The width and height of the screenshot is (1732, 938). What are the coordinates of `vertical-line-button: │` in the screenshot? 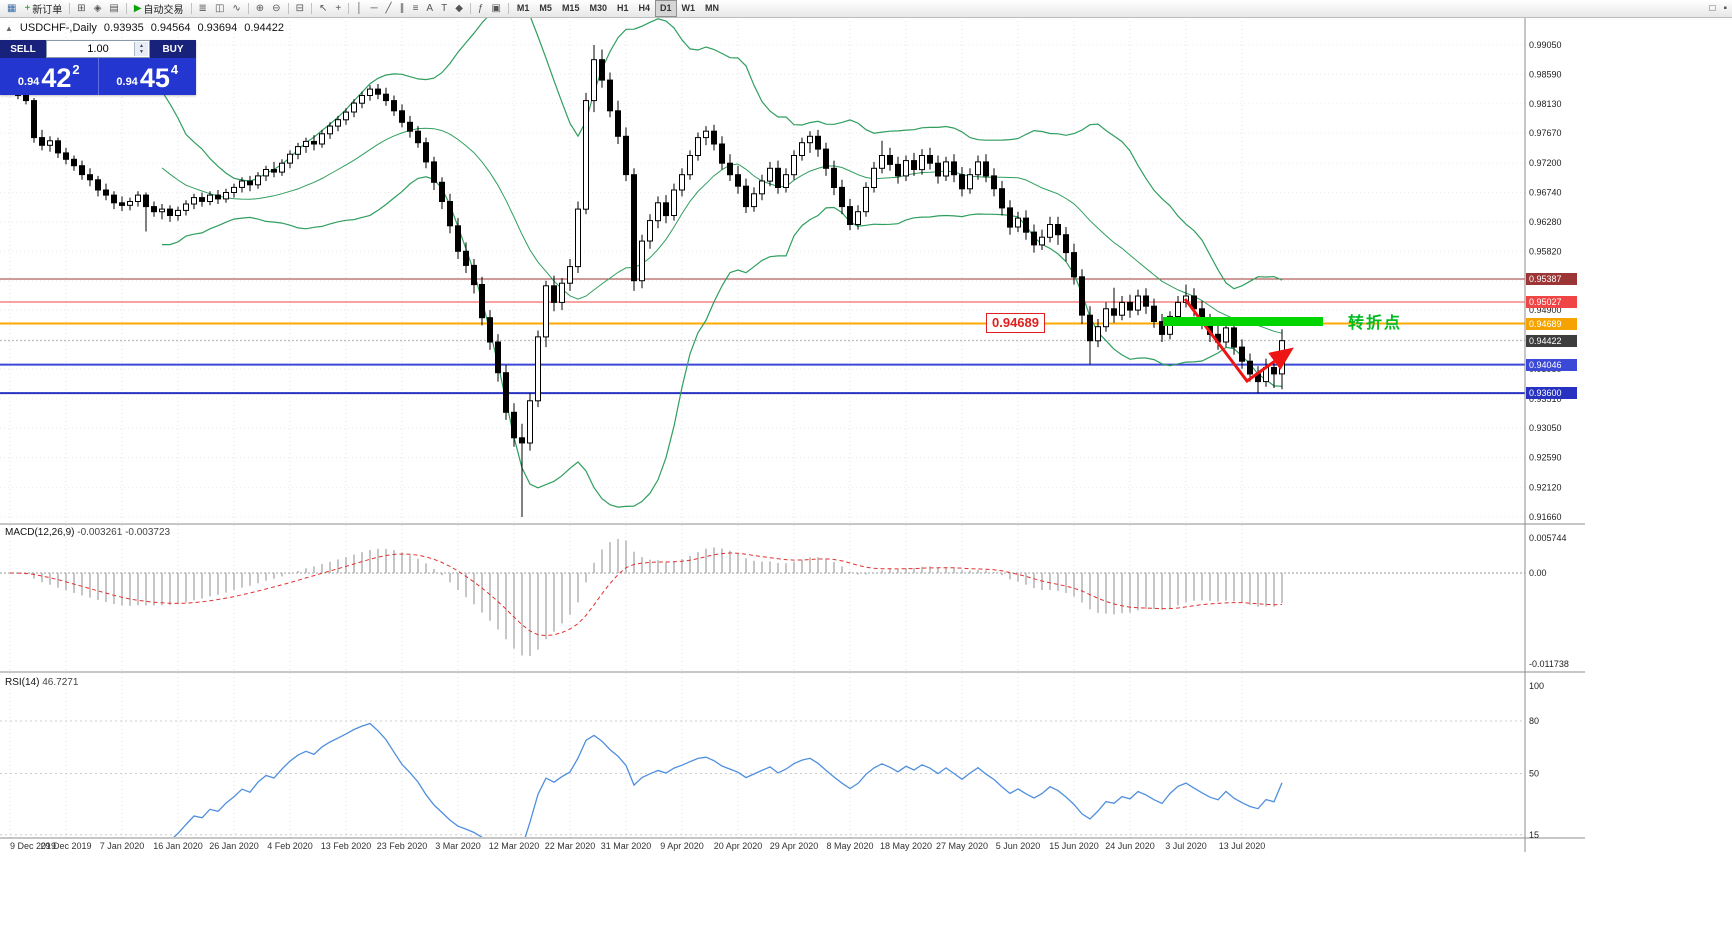 It's located at (359, 8).